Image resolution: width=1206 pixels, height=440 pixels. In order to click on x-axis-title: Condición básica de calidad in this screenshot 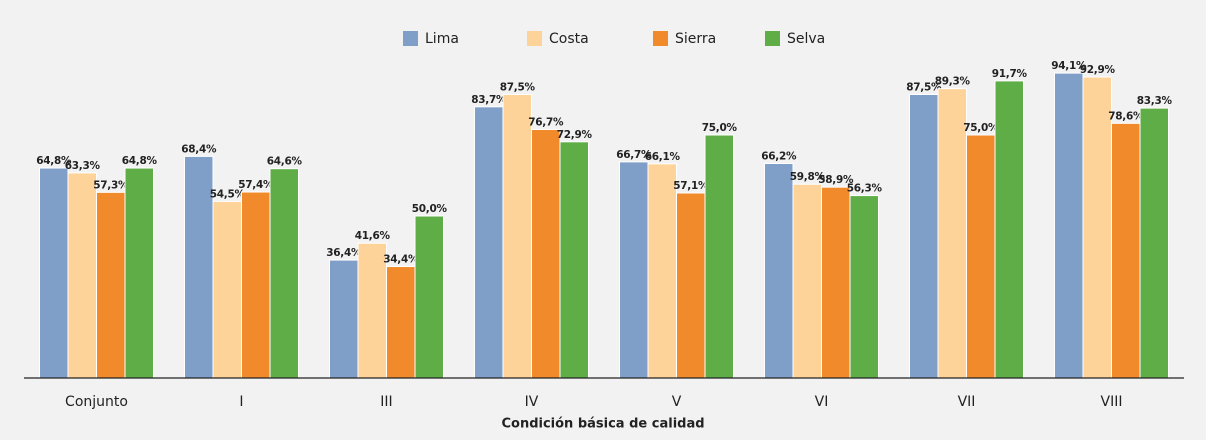, I will do `click(602, 424)`.